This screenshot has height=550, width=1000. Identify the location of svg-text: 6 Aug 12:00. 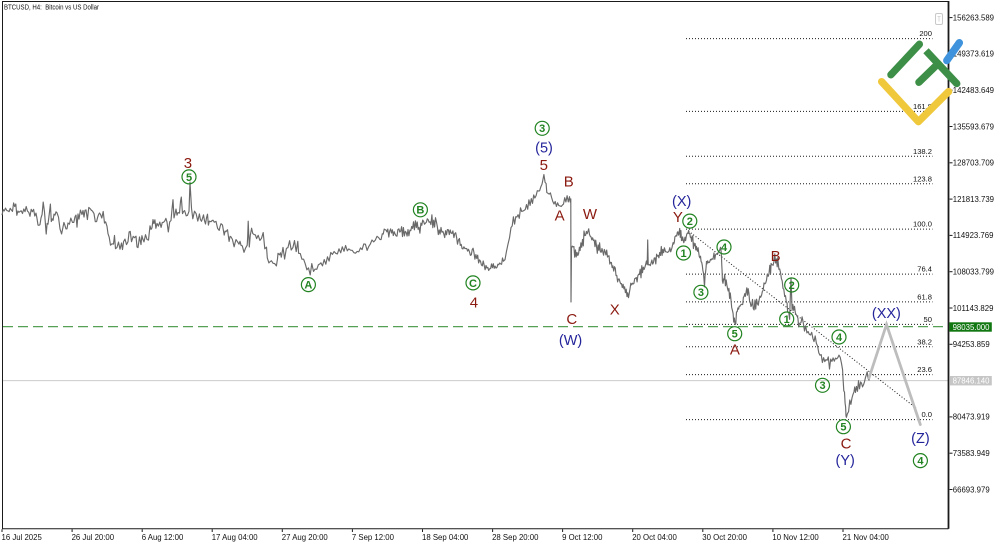
(163, 537).